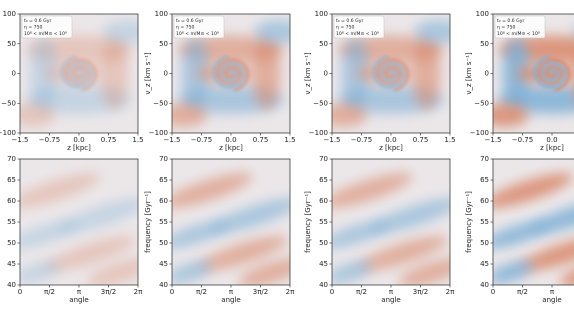 The image size is (574, 311). I want to click on x-tick-label: −0.75, so click(522, 140).